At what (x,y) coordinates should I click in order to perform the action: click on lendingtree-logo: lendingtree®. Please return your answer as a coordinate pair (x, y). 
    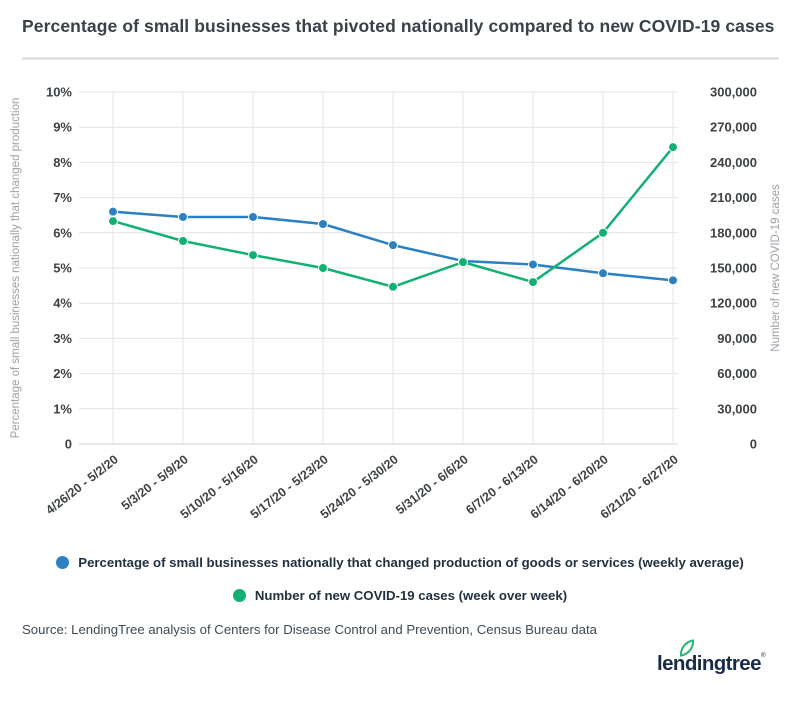
    Looking at the image, I should click on (712, 662).